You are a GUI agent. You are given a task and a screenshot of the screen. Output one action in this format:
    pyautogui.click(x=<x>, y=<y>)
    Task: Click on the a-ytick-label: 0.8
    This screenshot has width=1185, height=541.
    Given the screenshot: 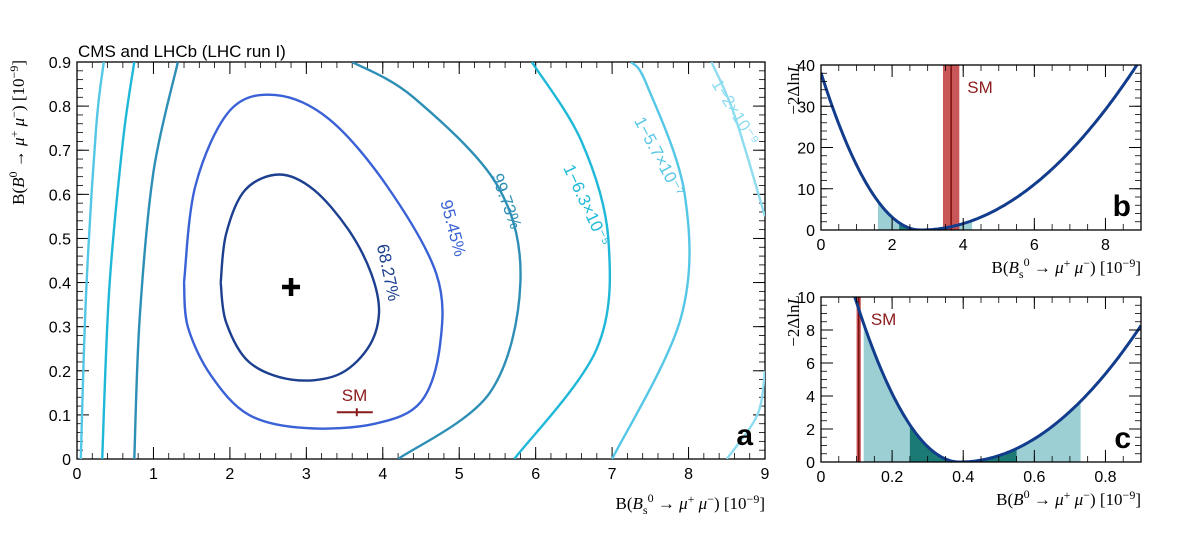 What is the action you would take?
    pyautogui.click(x=60, y=107)
    